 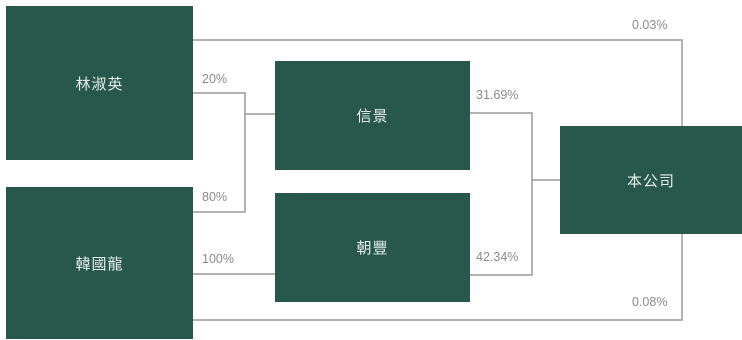 What do you see at coordinates (234, 103) in the screenshot?
I see `line-lin-to-xinjing` at bounding box center [234, 103].